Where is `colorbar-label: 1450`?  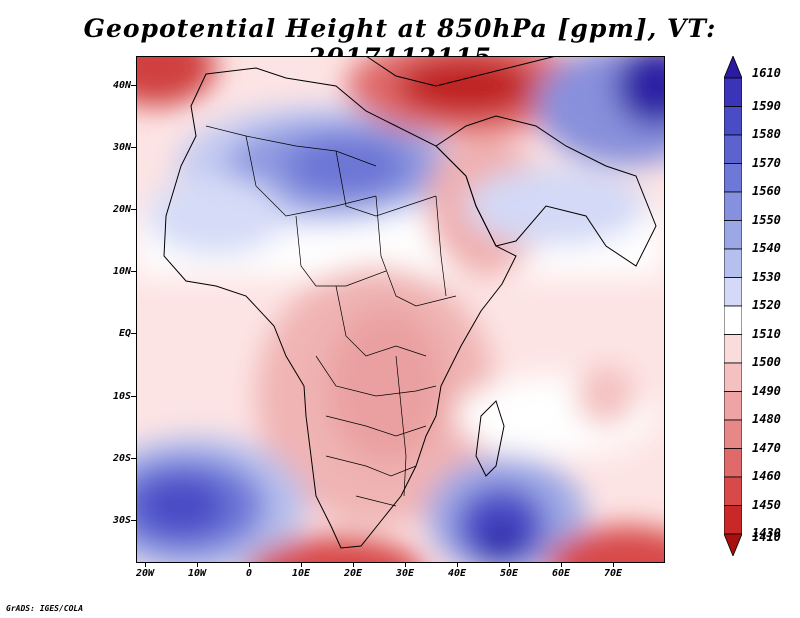 colorbar-label: 1450 is located at coordinates (766, 504).